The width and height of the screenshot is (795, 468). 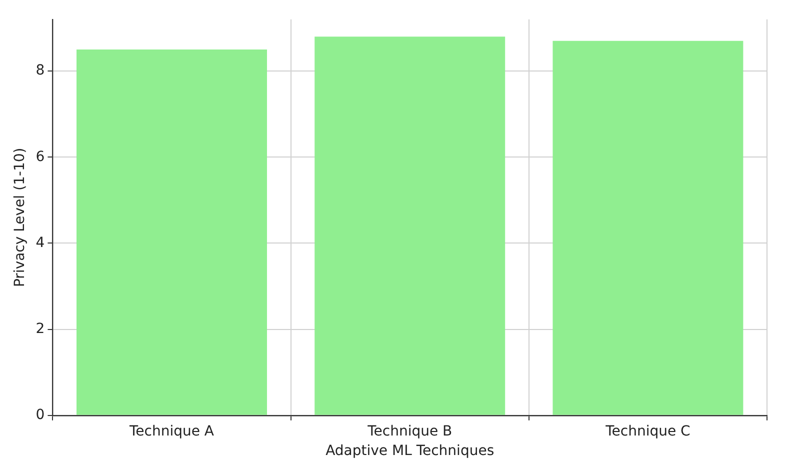 What do you see at coordinates (20, 218) in the screenshot?
I see `y-axis-title: Privacy Level (1-10)` at bounding box center [20, 218].